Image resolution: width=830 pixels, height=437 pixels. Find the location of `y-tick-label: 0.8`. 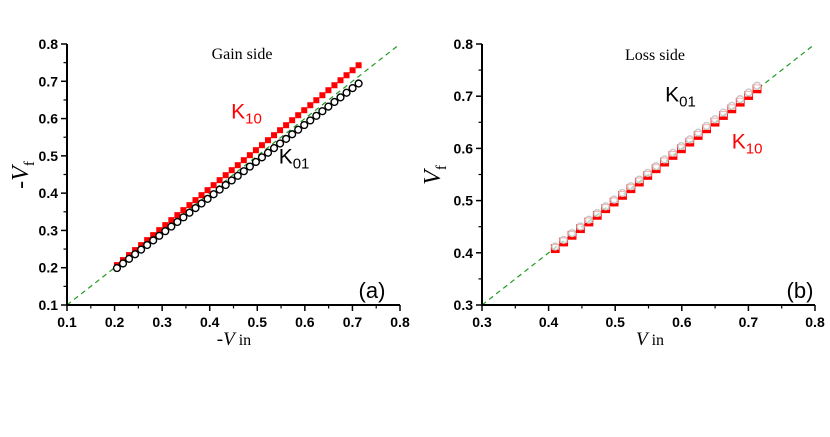

y-tick-label: 0.8 is located at coordinates (464, 44).